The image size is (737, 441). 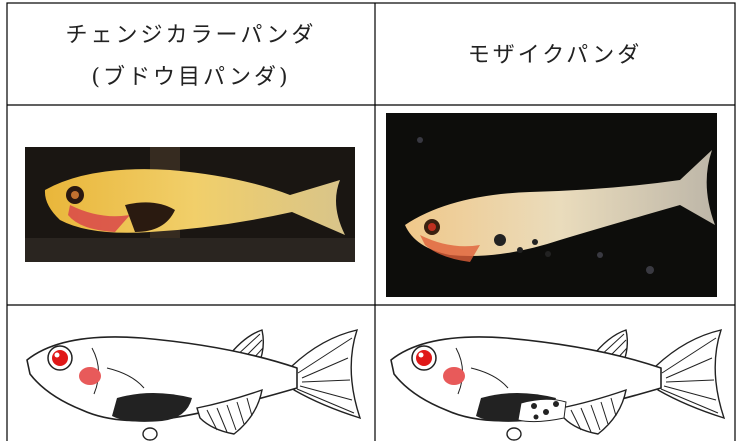 What do you see at coordinates (190, 77) in the screenshot?
I see `column-subtitle: (ブドウ目パンダ)` at bounding box center [190, 77].